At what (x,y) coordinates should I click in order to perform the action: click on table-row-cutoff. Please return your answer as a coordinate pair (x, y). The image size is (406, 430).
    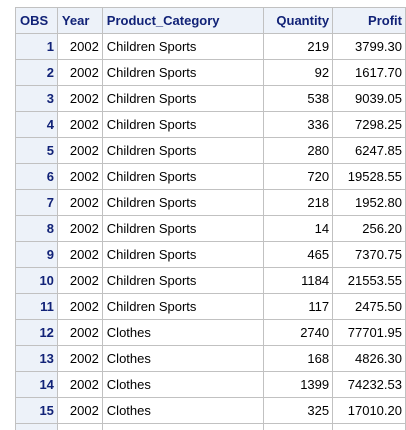
    Looking at the image, I should click on (210, 426).